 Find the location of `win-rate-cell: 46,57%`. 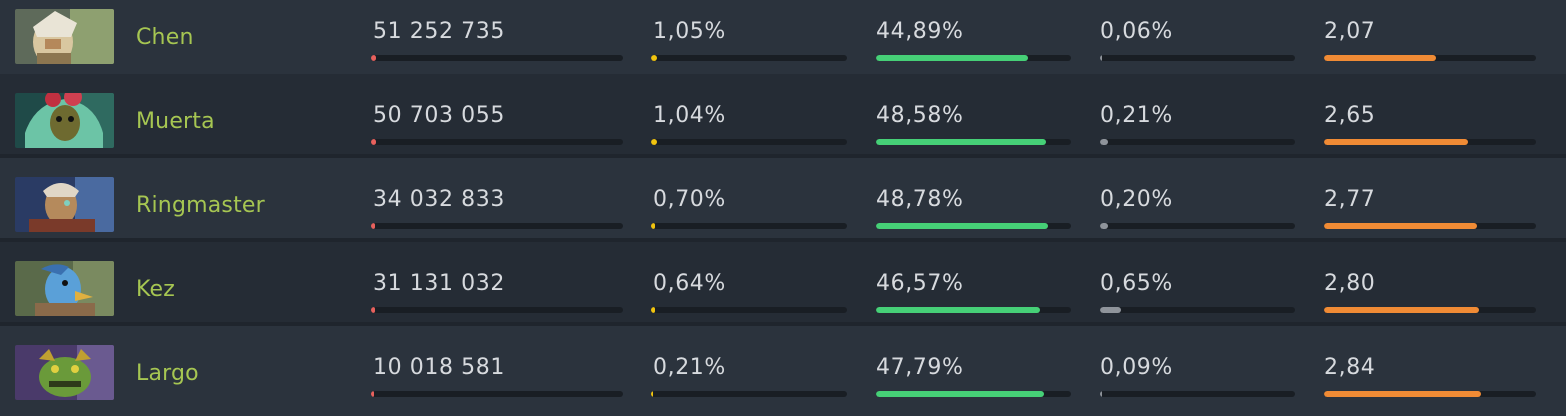

win-rate-cell: 46,57% is located at coordinates (920, 284).